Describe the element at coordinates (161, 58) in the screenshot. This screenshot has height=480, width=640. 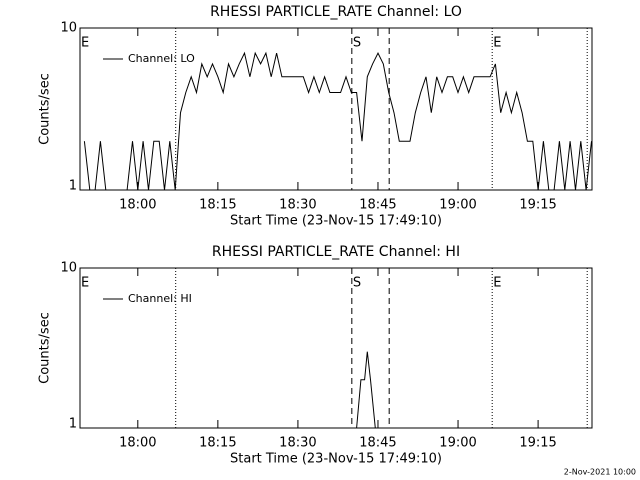
I see `legend-label: Channel: LO` at that location.